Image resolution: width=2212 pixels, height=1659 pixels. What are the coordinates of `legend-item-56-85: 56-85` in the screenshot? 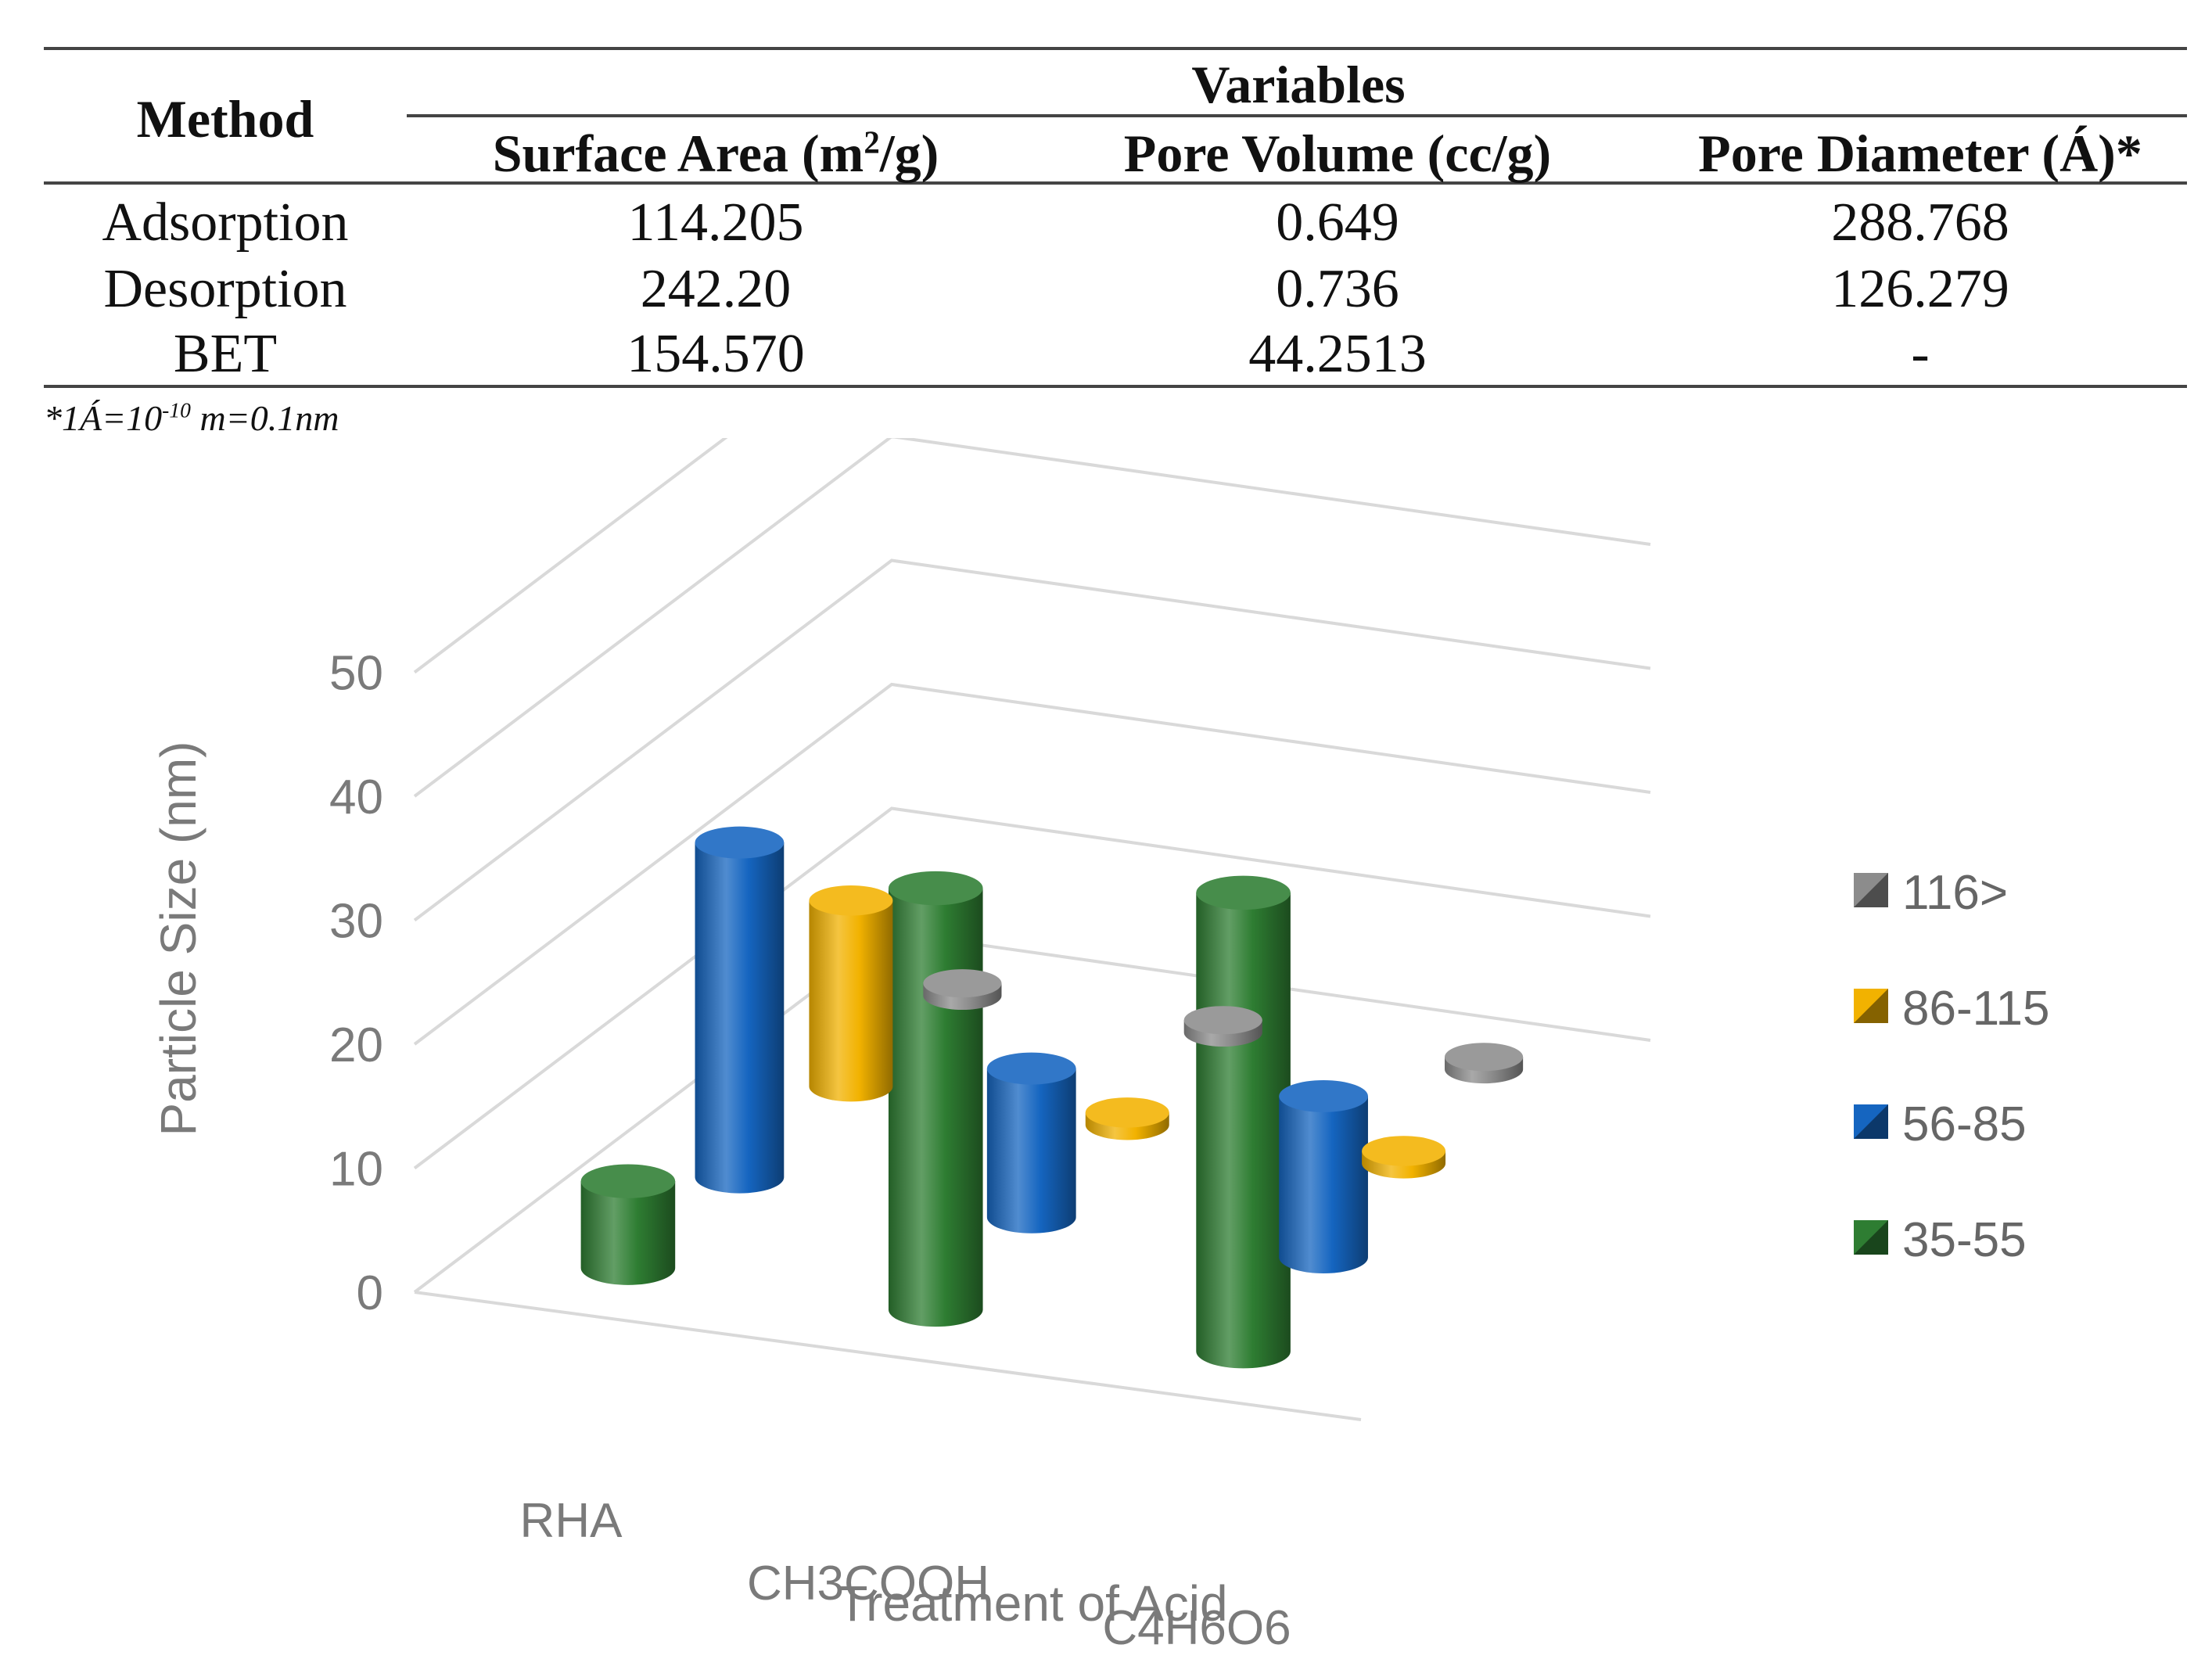 It's located at (1940, 1124).